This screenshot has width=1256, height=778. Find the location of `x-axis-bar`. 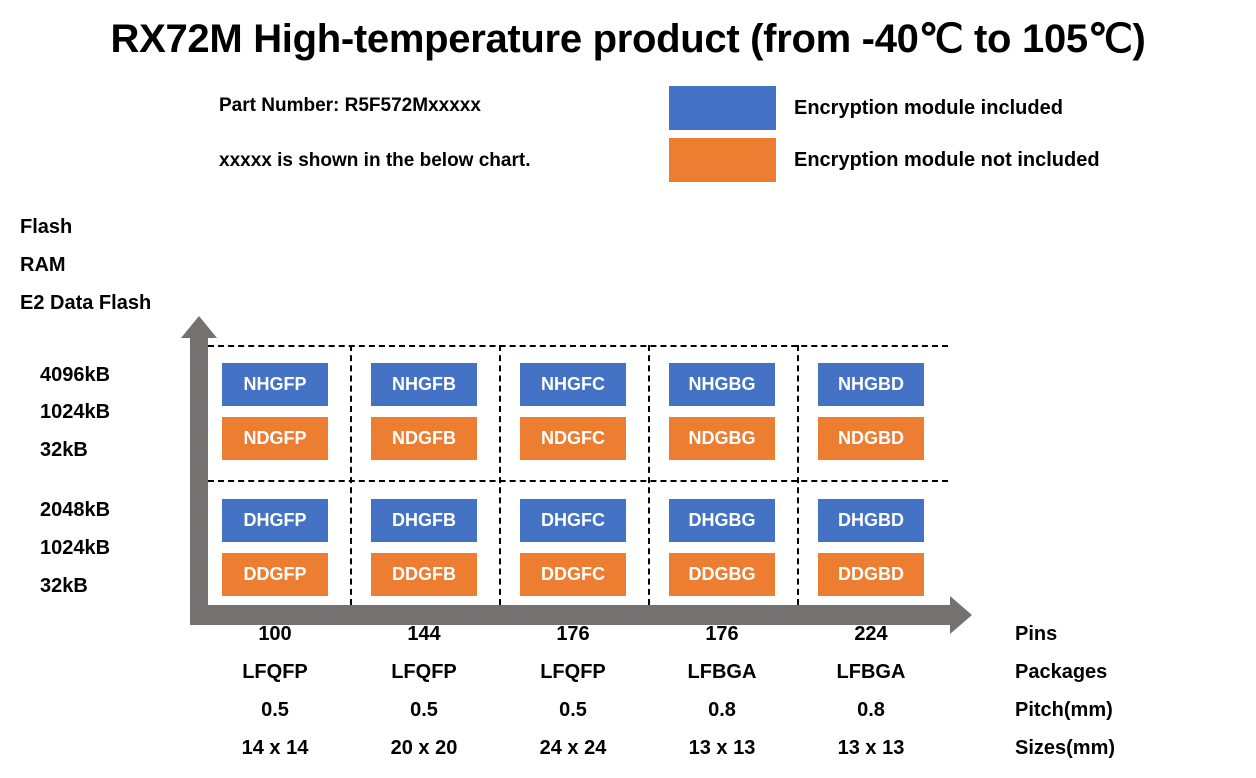

x-axis-bar is located at coordinates (571, 615).